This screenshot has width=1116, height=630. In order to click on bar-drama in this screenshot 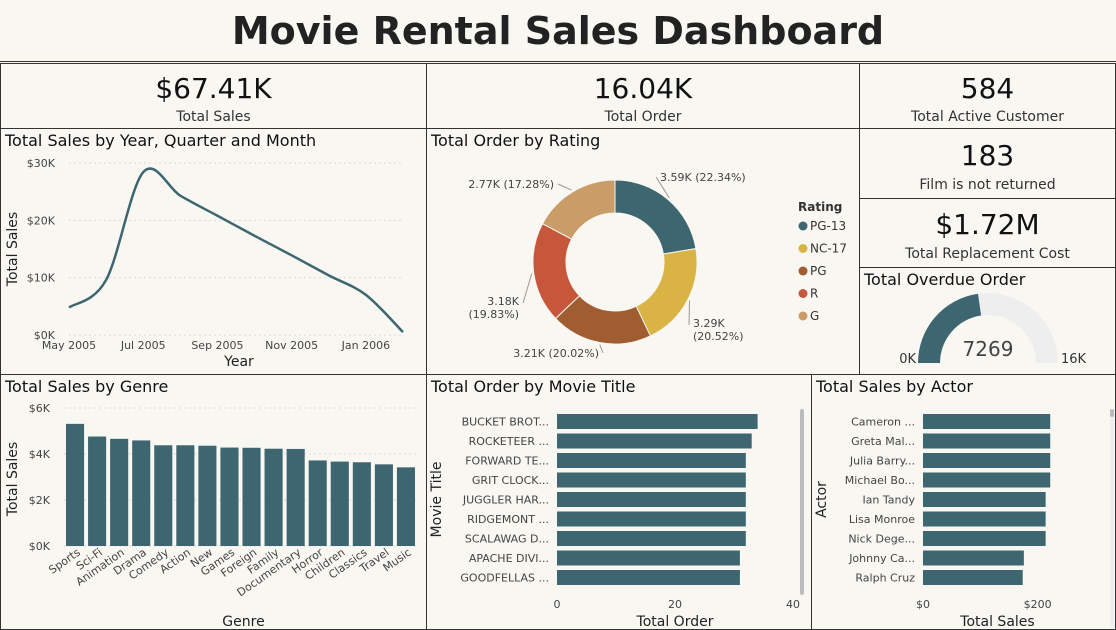, I will do `click(141, 493)`.